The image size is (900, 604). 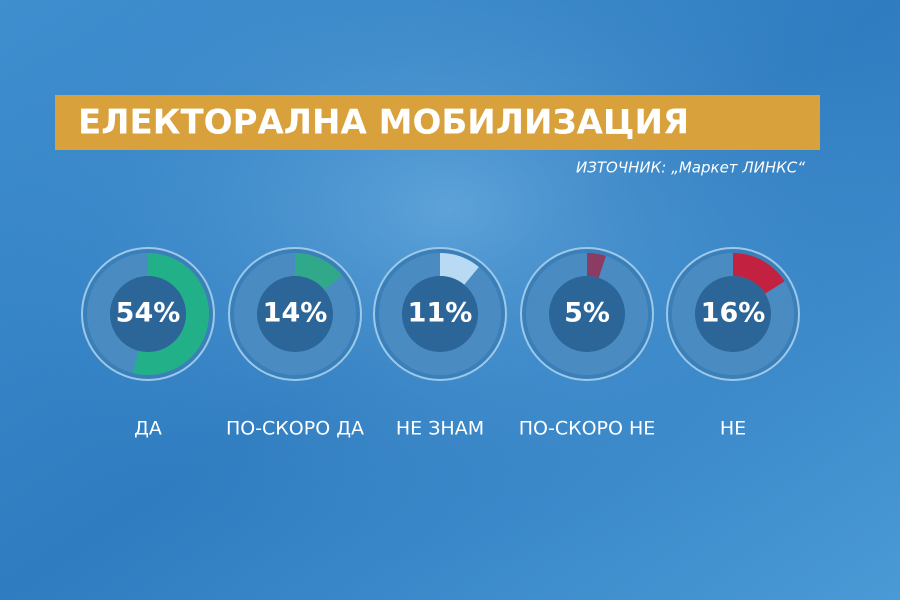 What do you see at coordinates (295, 429) in the screenshot?
I see `category-label: ПО-СКОРО ДА` at bounding box center [295, 429].